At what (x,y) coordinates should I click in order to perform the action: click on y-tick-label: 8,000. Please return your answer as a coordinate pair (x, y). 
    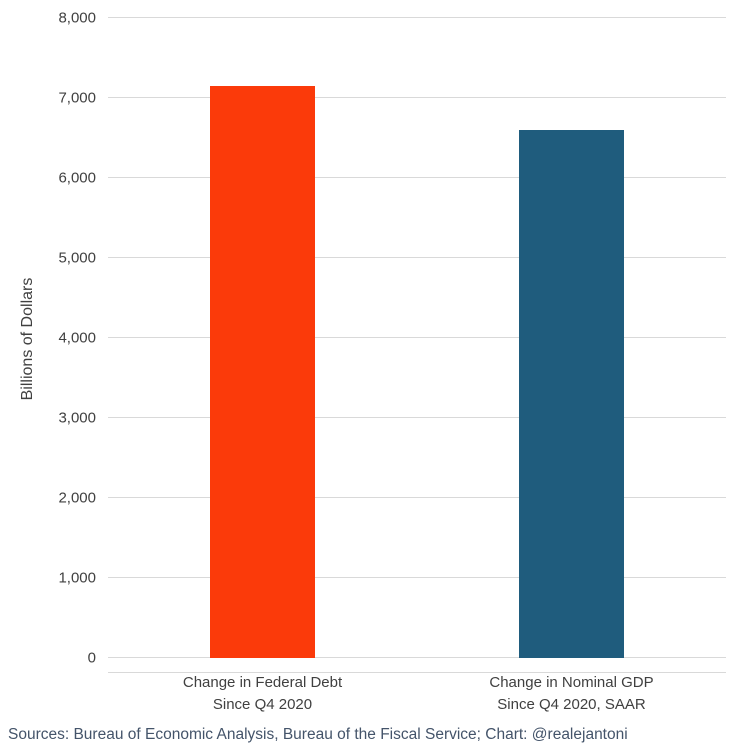
    Looking at the image, I should click on (77, 18).